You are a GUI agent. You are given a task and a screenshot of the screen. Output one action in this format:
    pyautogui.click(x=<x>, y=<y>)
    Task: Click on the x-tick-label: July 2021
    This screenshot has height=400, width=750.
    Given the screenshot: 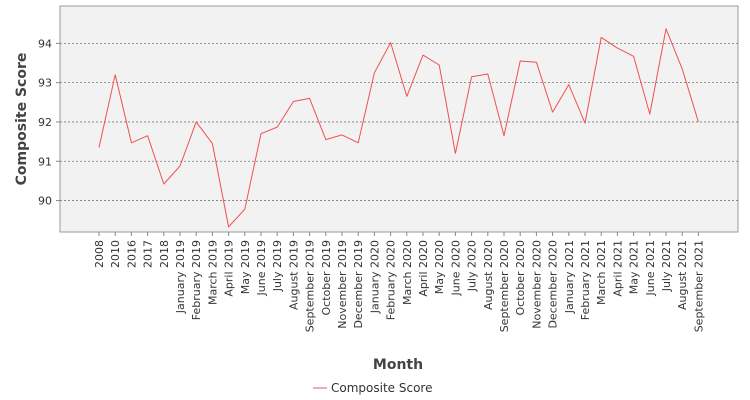 What is the action you would take?
    pyautogui.click(x=666, y=266)
    